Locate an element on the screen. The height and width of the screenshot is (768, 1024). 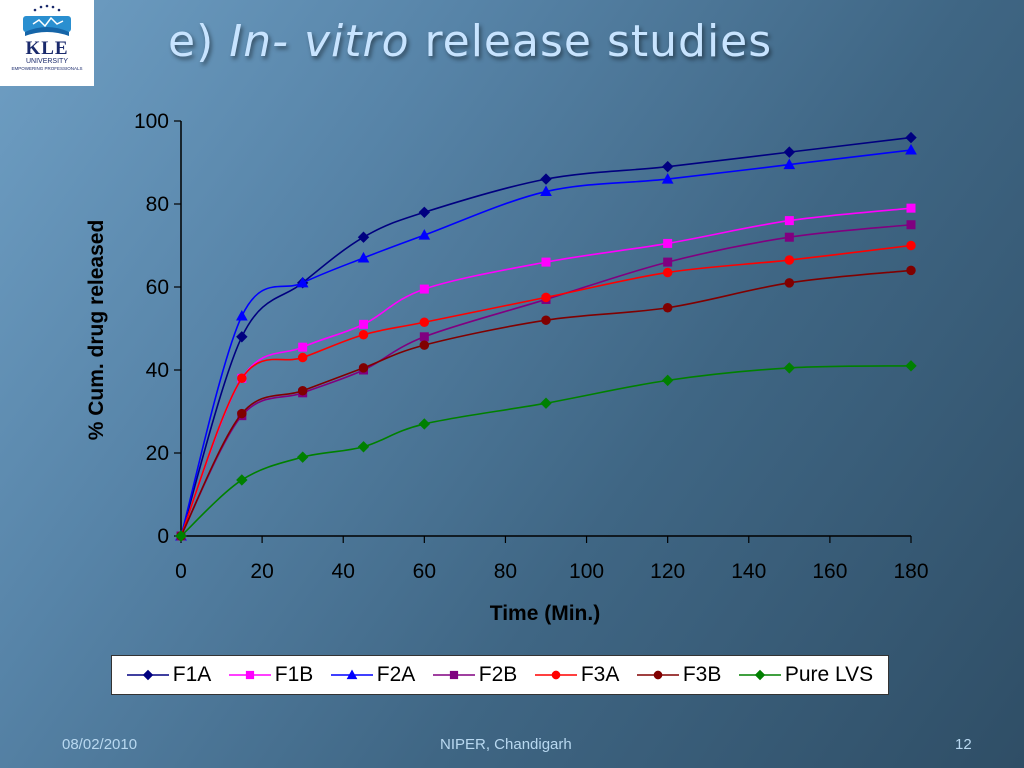
legend-label: F2B is located at coordinates (498, 674).